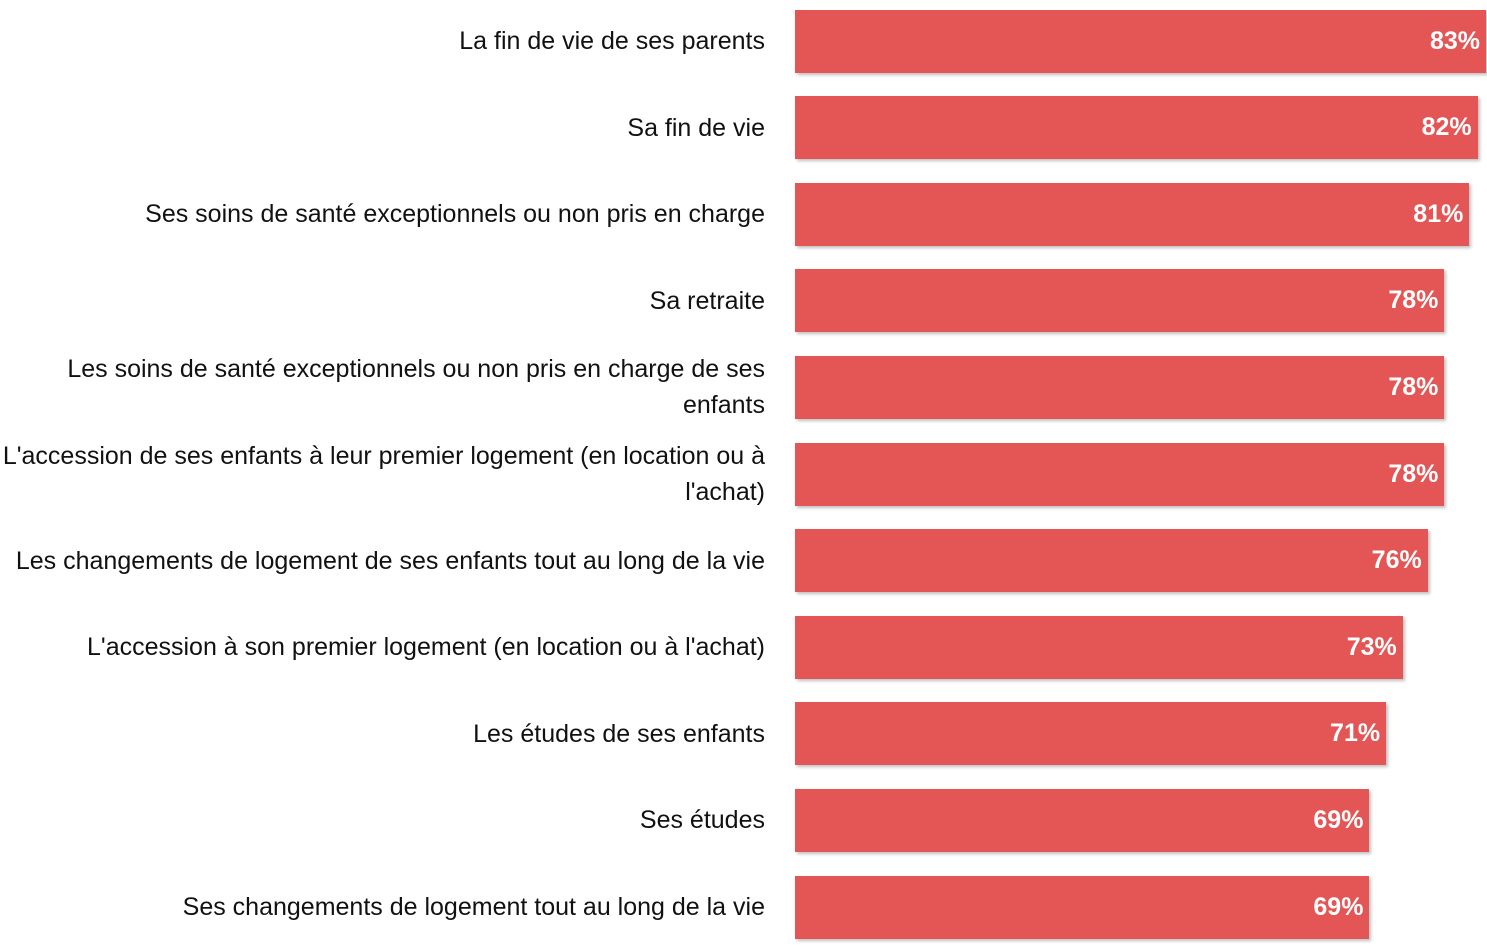  What do you see at coordinates (707, 300) in the screenshot?
I see `category-label: Sa retraite` at bounding box center [707, 300].